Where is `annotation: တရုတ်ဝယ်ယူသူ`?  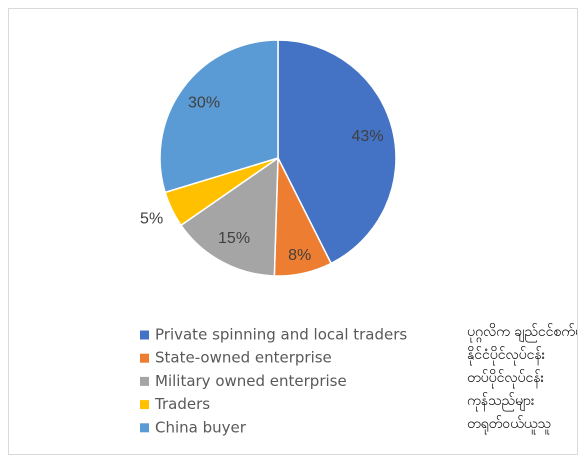 annotation: တရုတ်ဝယ်ယူသူ is located at coordinates (509, 425).